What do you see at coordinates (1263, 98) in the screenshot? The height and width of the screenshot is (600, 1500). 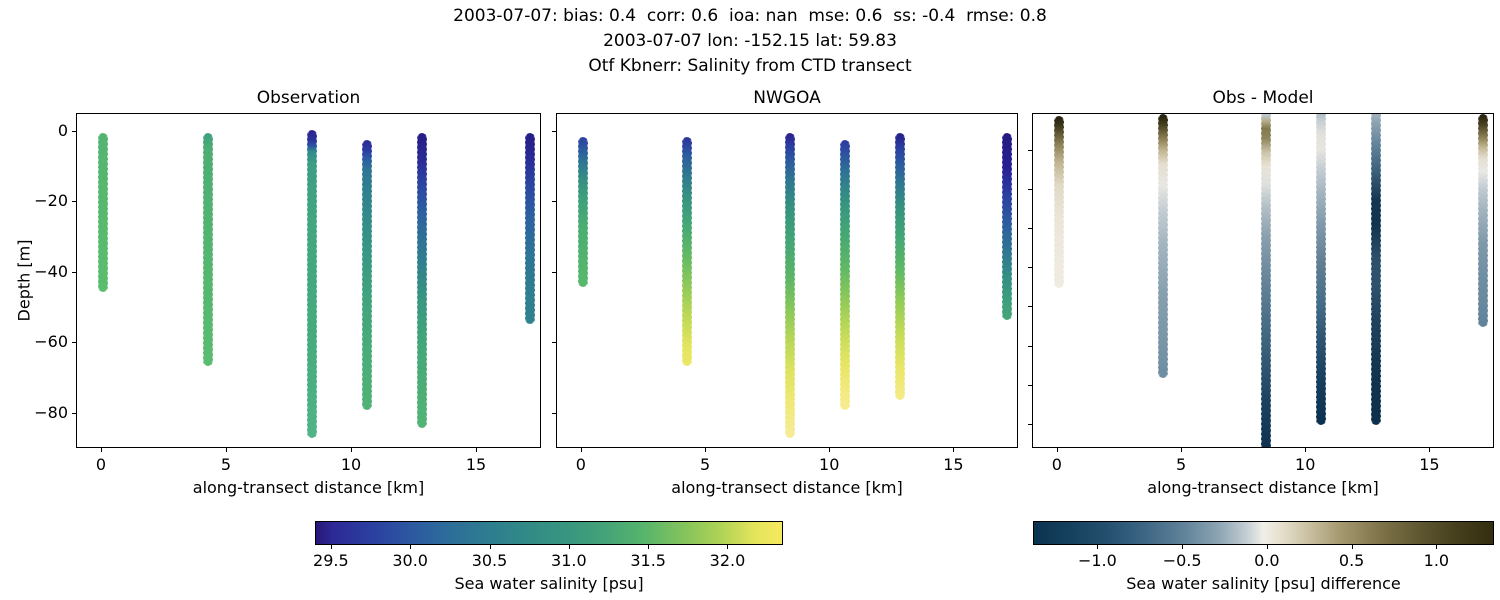 I see `panel-title-obs-model: Obs - Model` at bounding box center [1263, 98].